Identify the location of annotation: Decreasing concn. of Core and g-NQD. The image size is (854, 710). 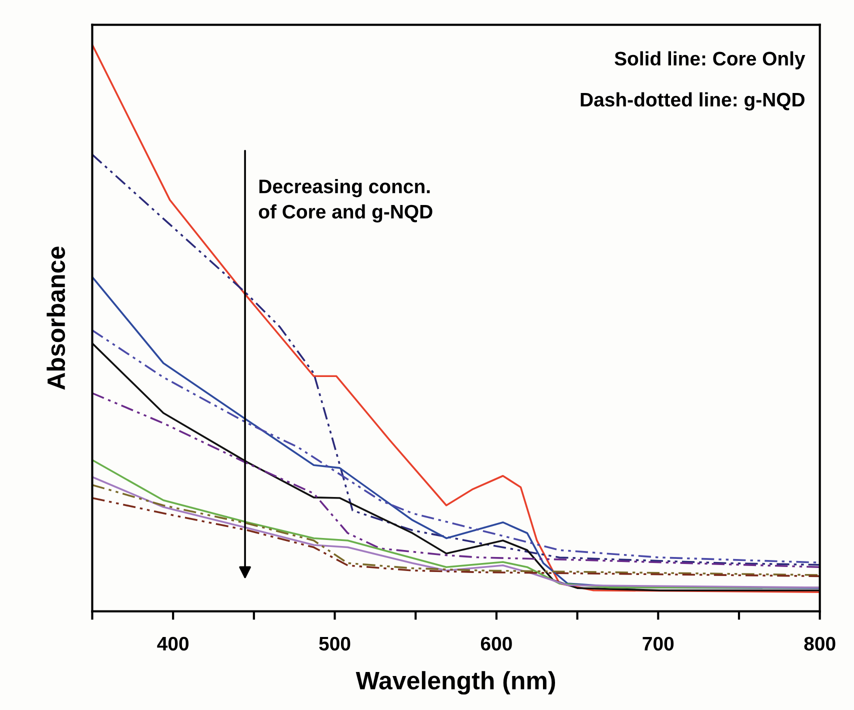
(345, 201).